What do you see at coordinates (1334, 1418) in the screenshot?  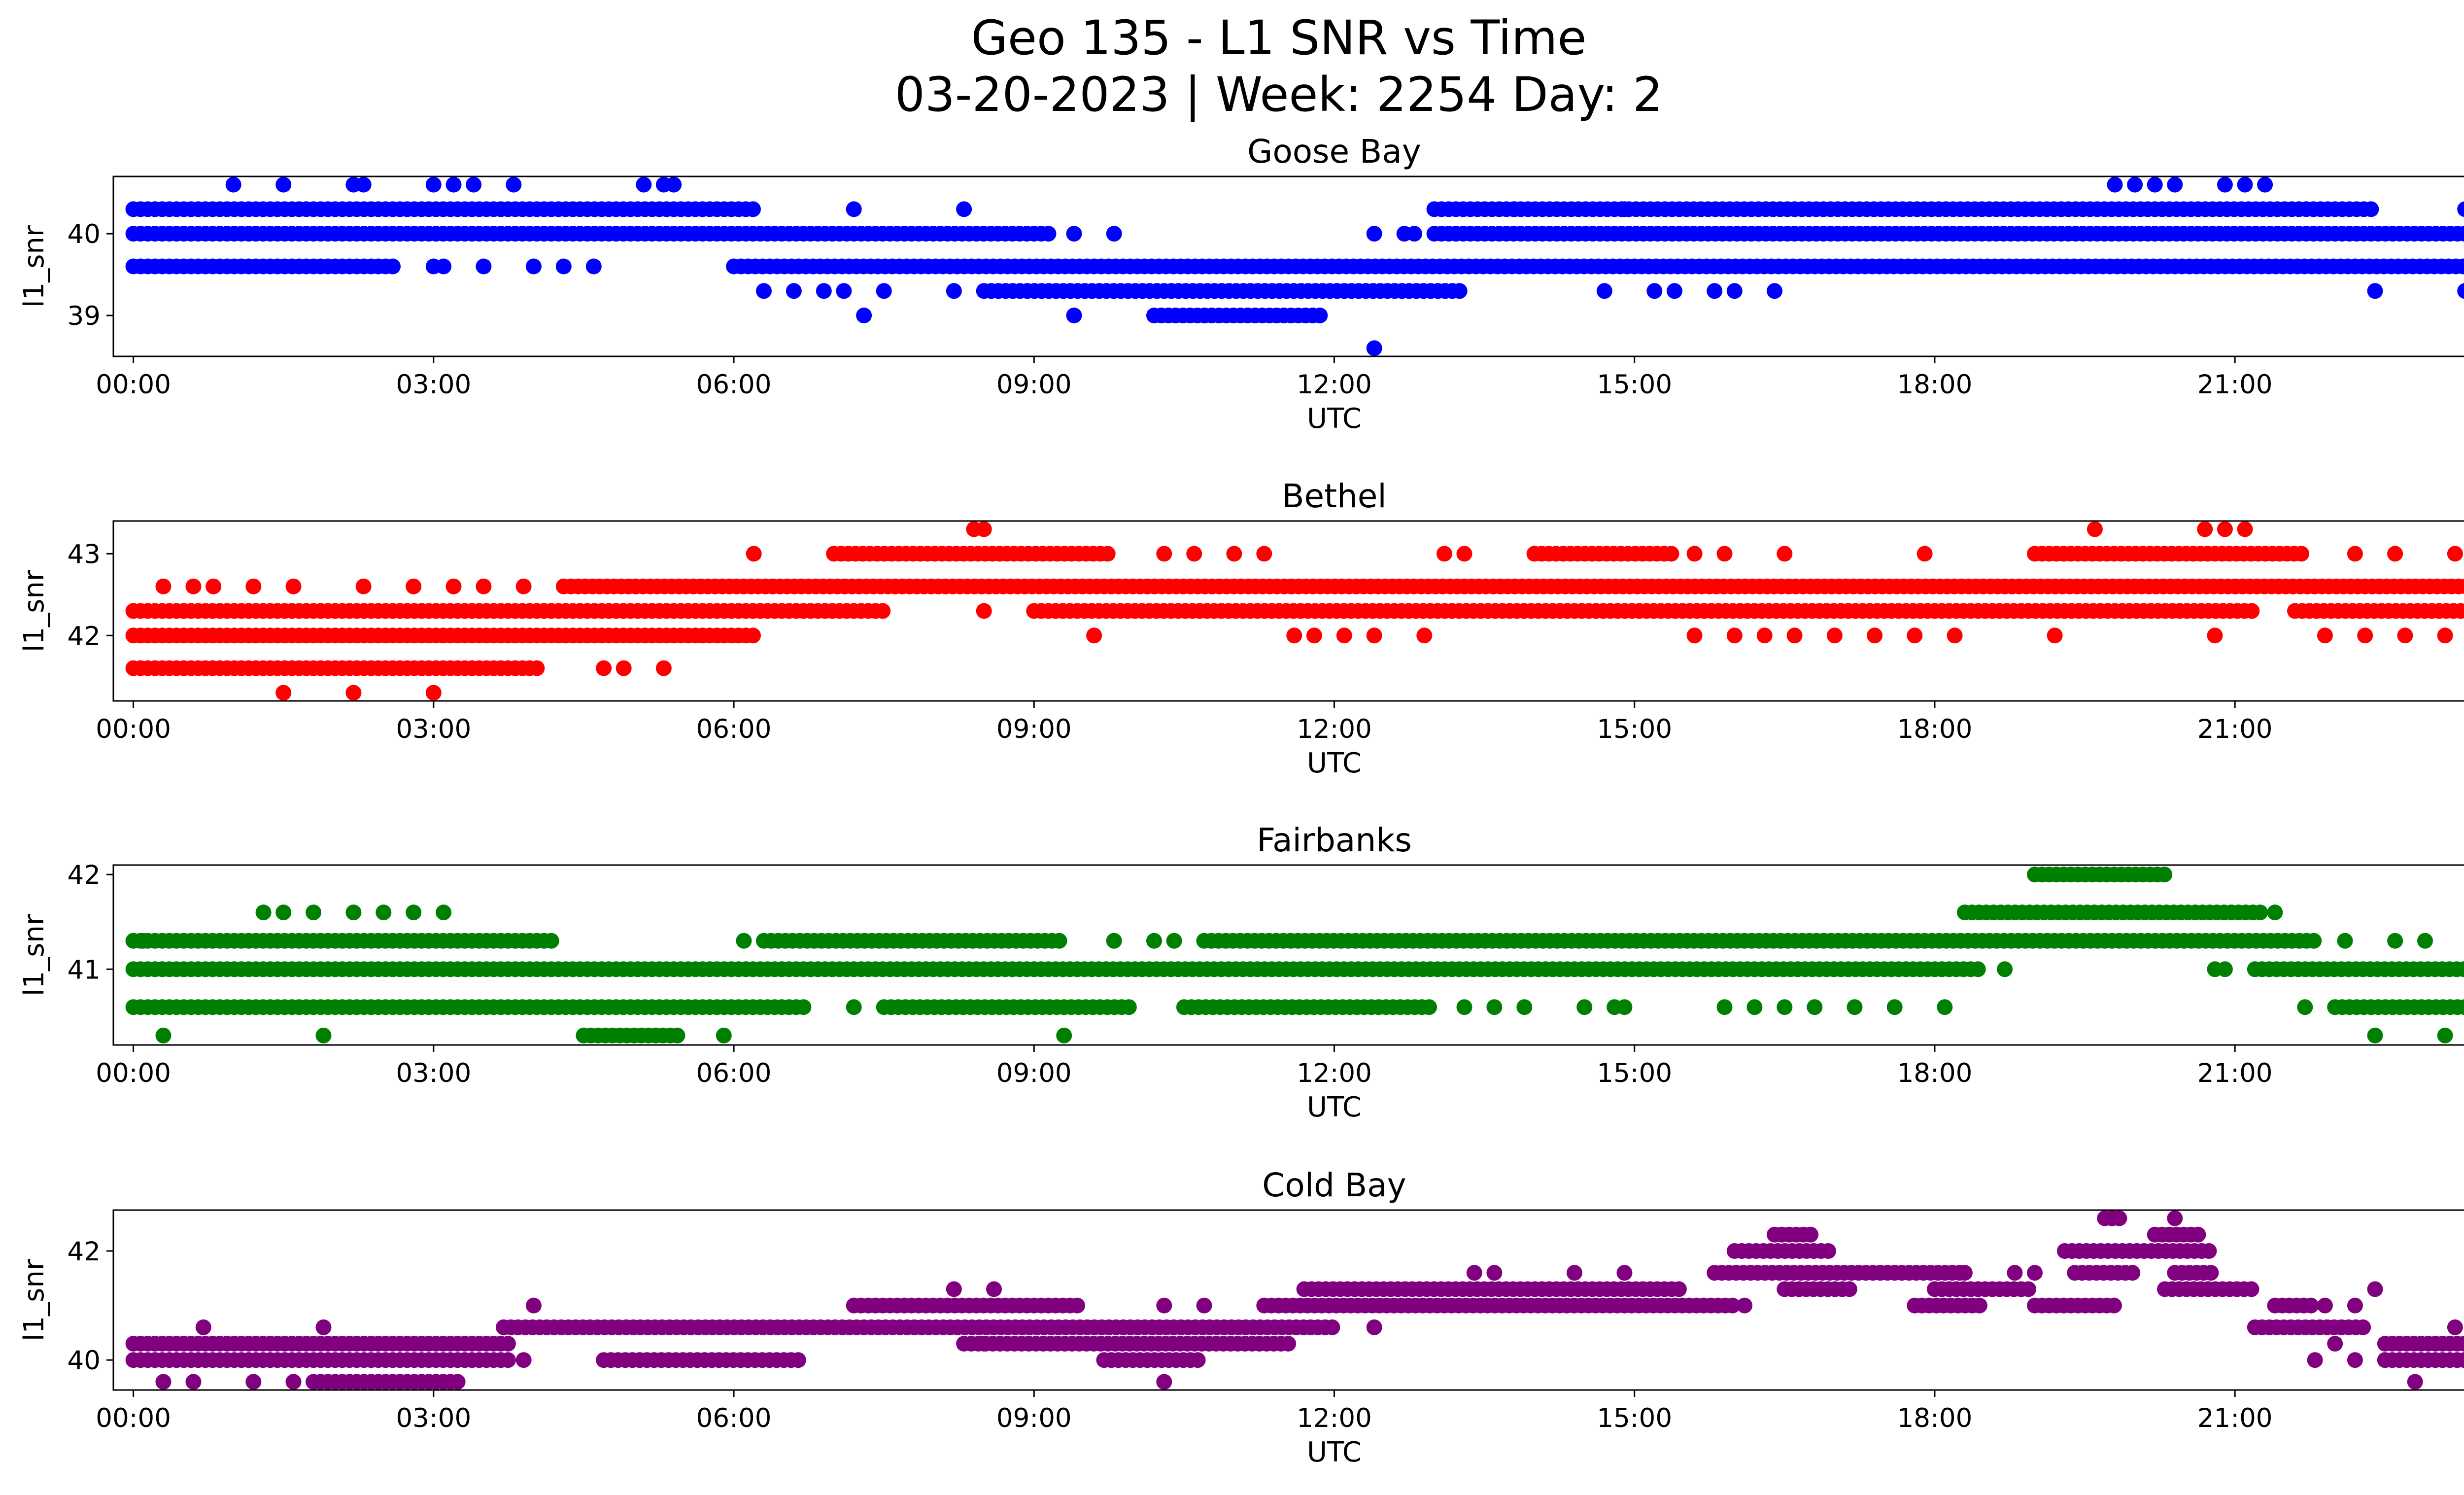 I see `x-tick-label: 12:00` at bounding box center [1334, 1418].